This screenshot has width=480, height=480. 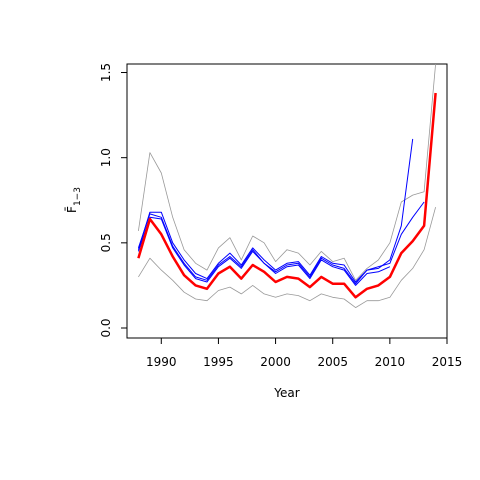 I want to click on svg-text: F̄1−3, so click(x=74, y=200).